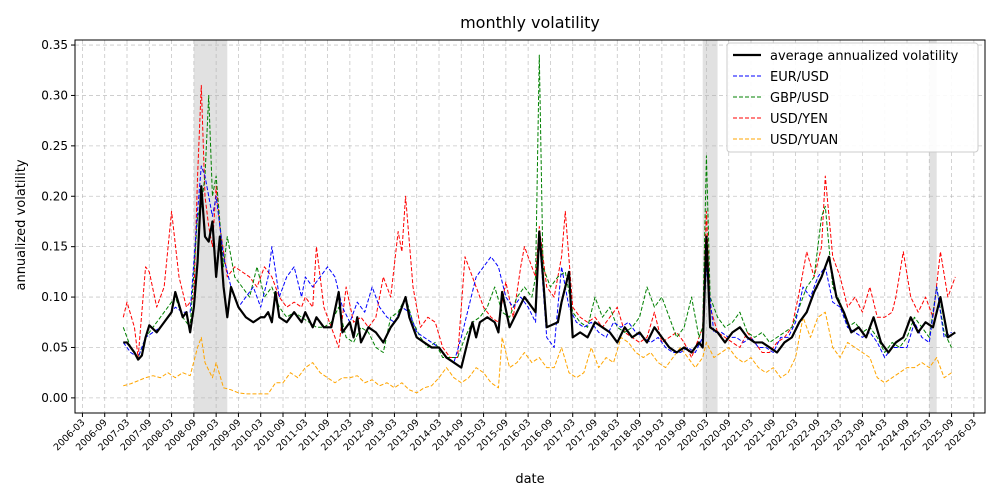  Describe the element at coordinates (54, 45) in the screenshot. I see `y-tick-label: 0.35` at that location.